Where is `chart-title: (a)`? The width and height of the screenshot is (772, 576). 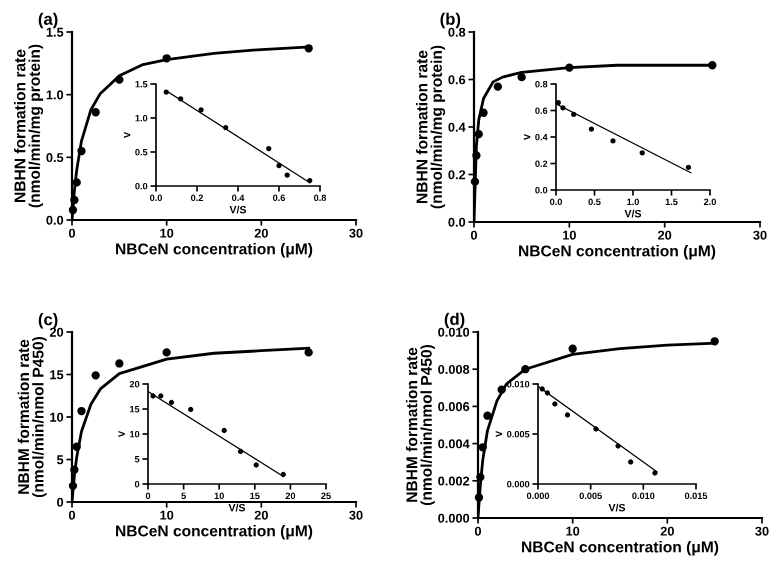
chart-title: (a) is located at coordinates (48, 20).